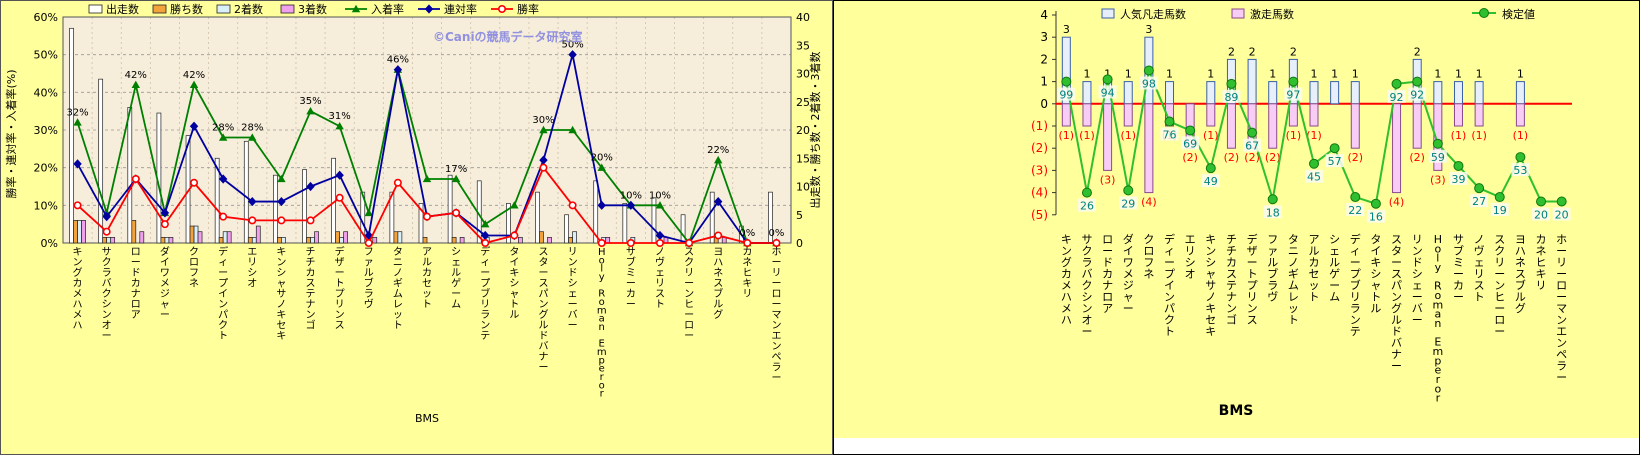 Image resolution: width=1640 pixels, height=455 pixels. Describe the element at coordinates (528, 9) in the screenshot. I see `svg-text: 勝率` at that location.